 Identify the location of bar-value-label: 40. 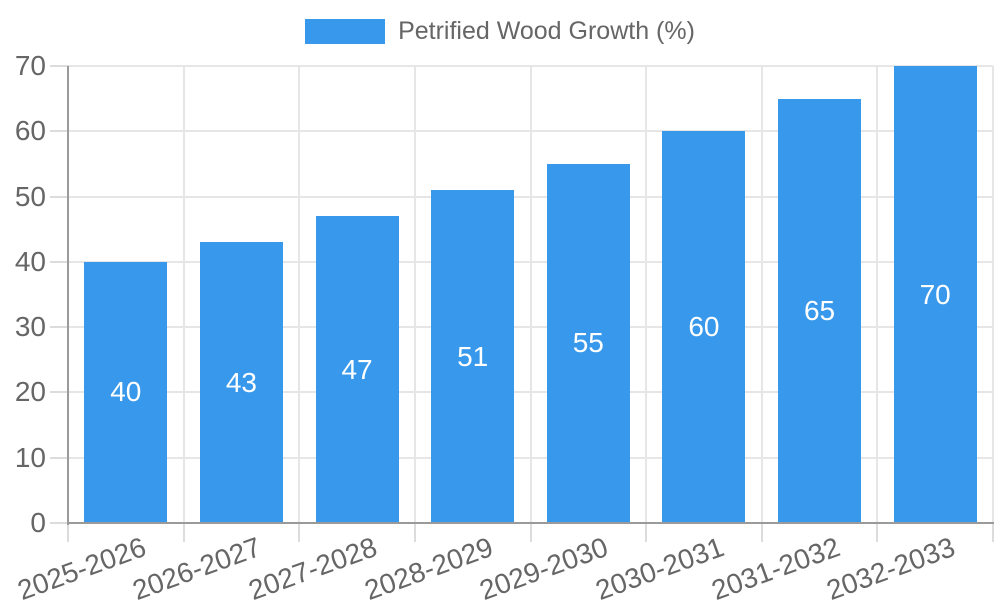
(126, 392).